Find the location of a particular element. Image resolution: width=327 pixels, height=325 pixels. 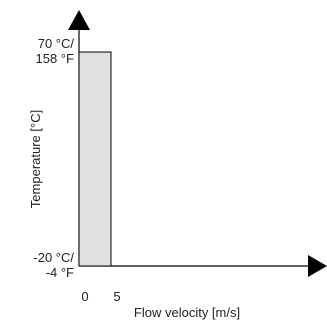

y-tick-label-celsius: 70 °C/ is located at coordinates (56, 43).